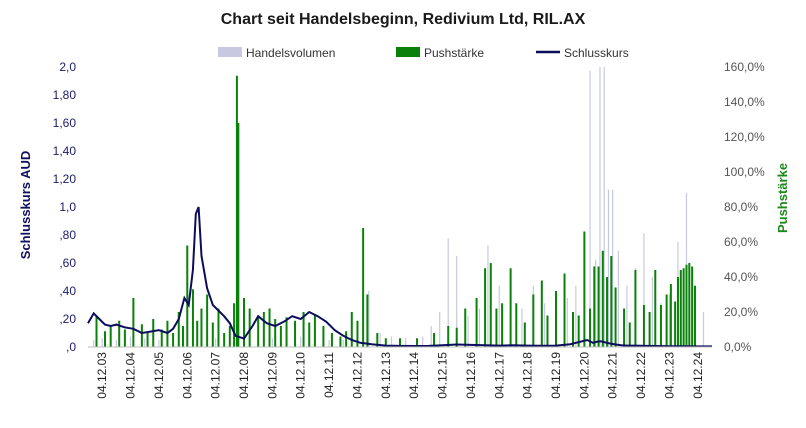  I want to click on x-tick-label: 04.12.23, so click(669, 375).